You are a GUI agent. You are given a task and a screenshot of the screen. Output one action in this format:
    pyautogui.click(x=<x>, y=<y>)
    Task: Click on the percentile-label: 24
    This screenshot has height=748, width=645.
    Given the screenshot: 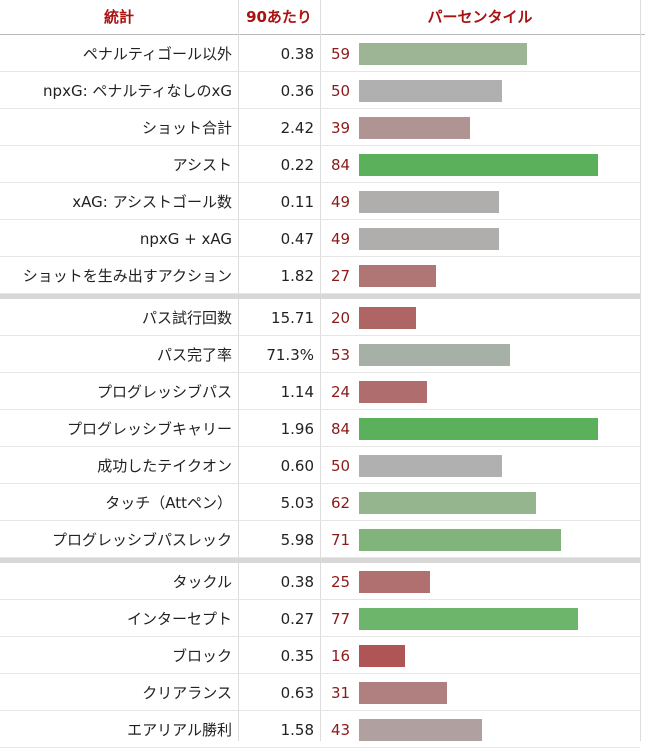 What is the action you would take?
    pyautogui.click(x=341, y=391)
    